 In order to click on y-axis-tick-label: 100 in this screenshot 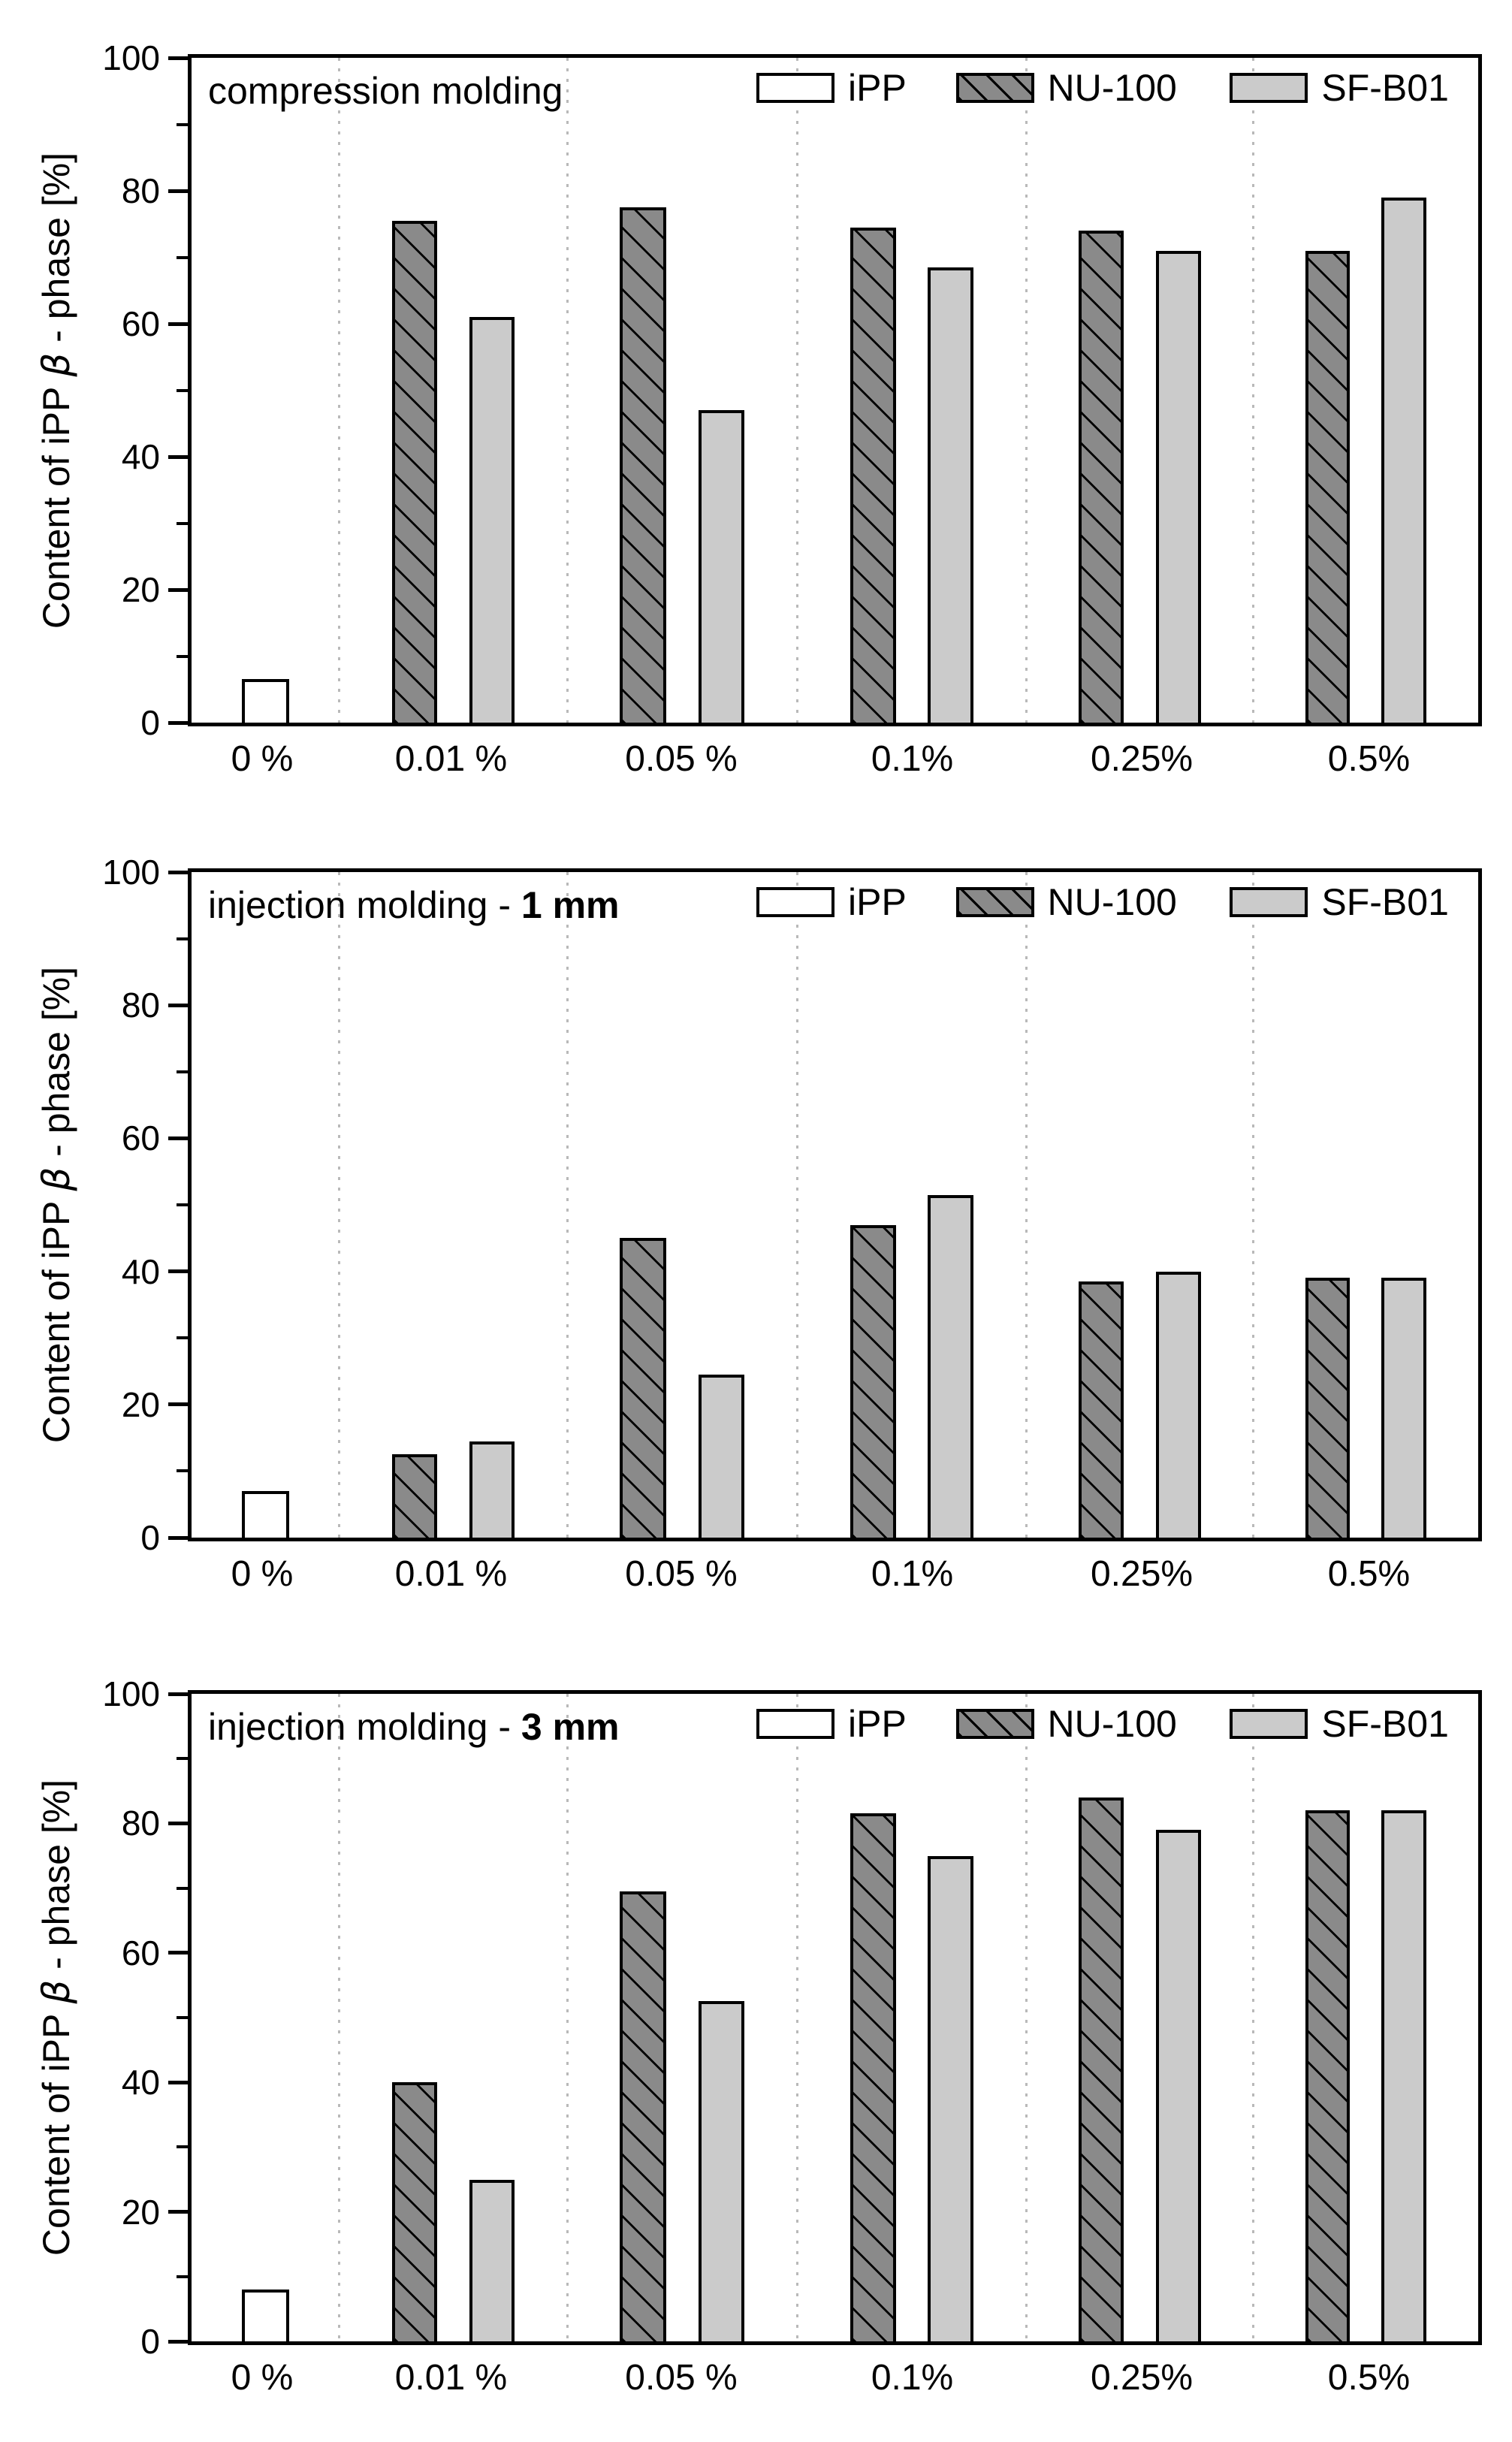, I will do `click(131, 58)`.